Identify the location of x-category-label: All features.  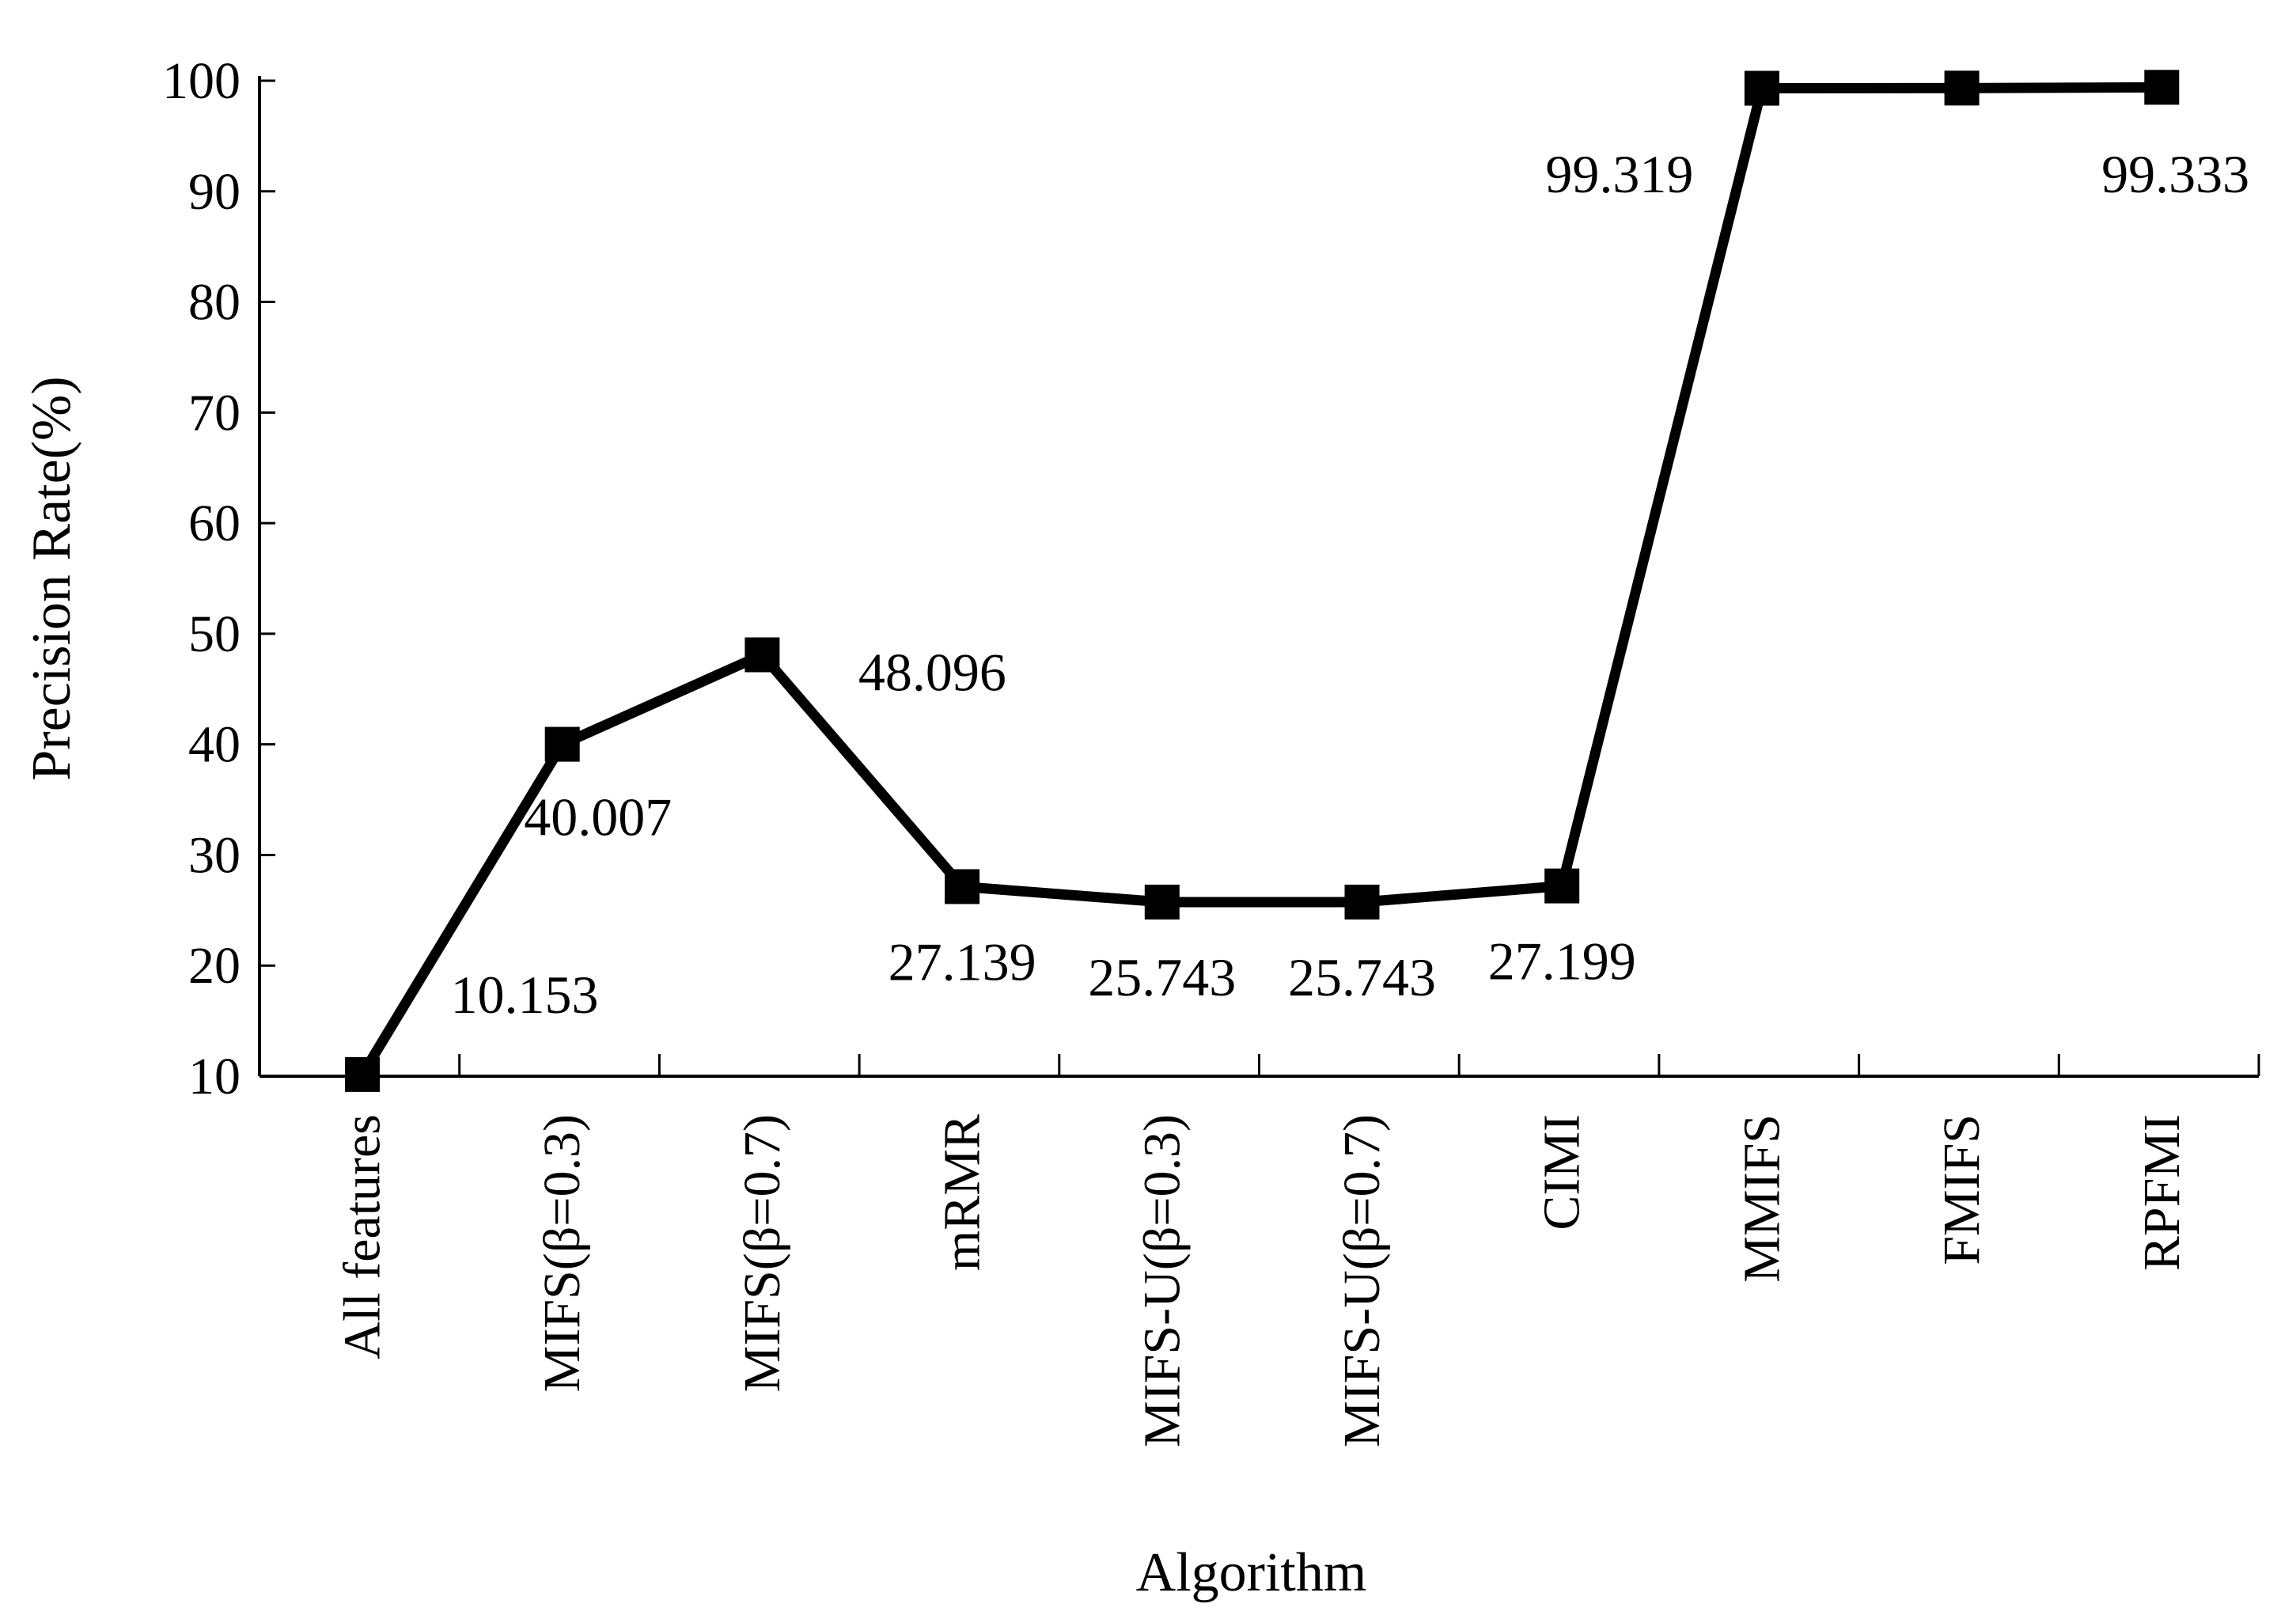
(363, 1237).